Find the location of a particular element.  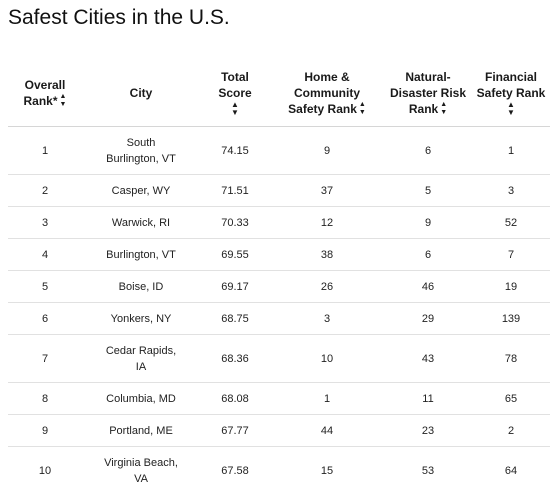

cell-total-score: 68.75 is located at coordinates (235, 318).